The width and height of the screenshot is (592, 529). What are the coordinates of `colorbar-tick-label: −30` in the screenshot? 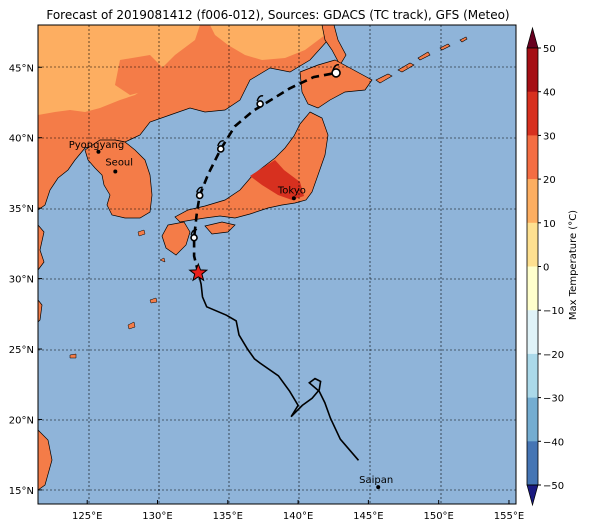 It's located at (553, 399).